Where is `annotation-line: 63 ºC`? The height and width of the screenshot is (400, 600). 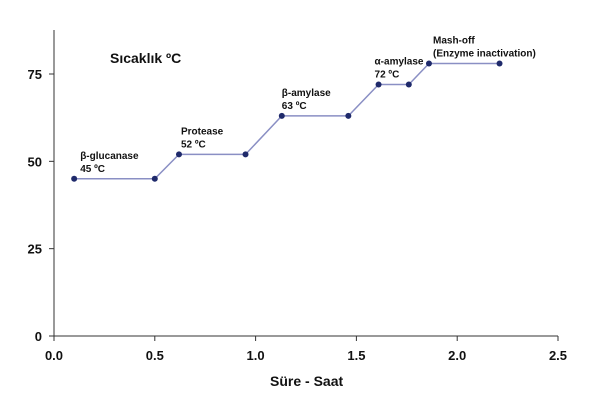 annotation-line: 63 ºC is located at coordinates (294, 106).